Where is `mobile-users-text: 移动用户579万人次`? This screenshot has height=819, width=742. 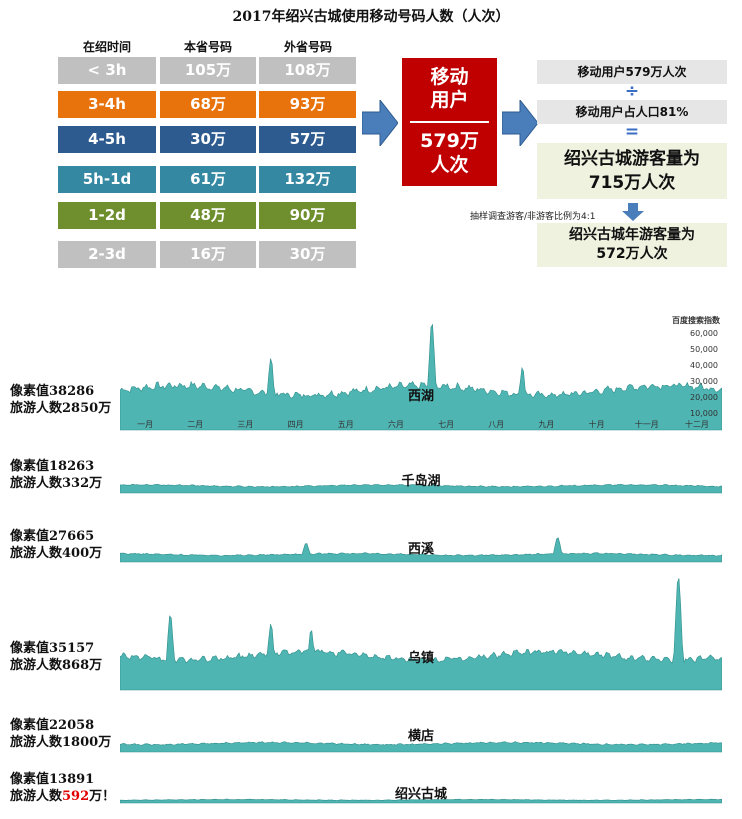 mobile-users-text: 移动用户579万人次 is located at coordinates (632, 72).